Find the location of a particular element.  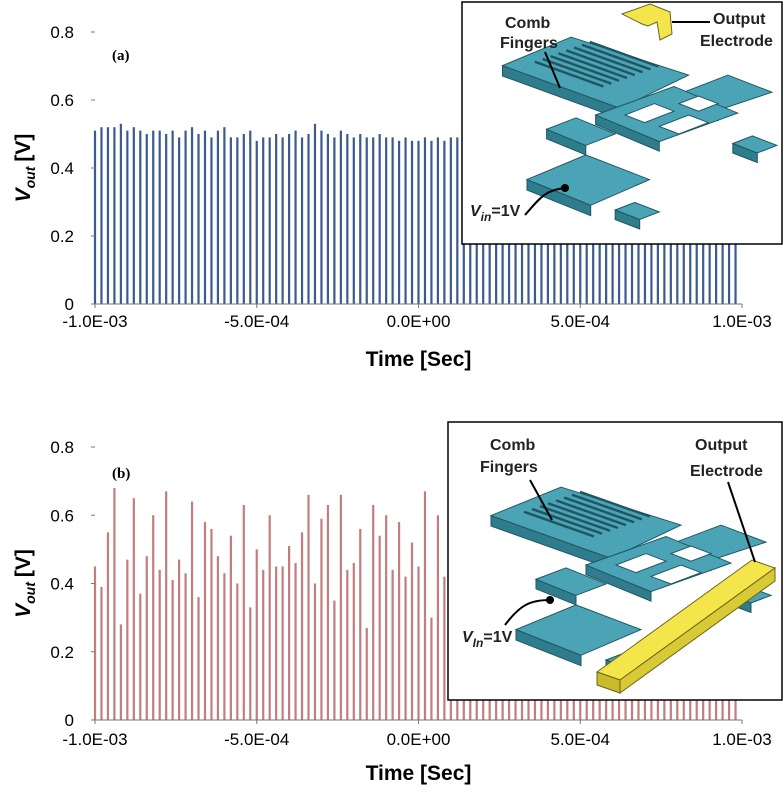

inset-label: Output is located at coordinates (739, 19).